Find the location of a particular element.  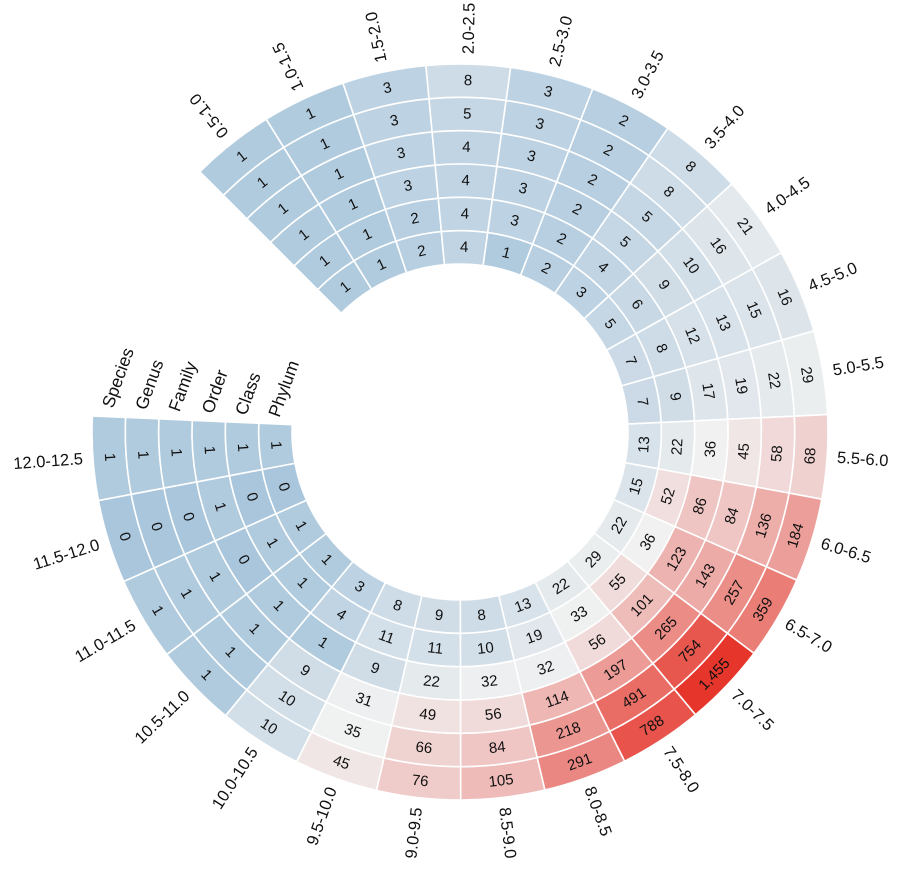

ring-label: Family is located at coordinates (182, 386).